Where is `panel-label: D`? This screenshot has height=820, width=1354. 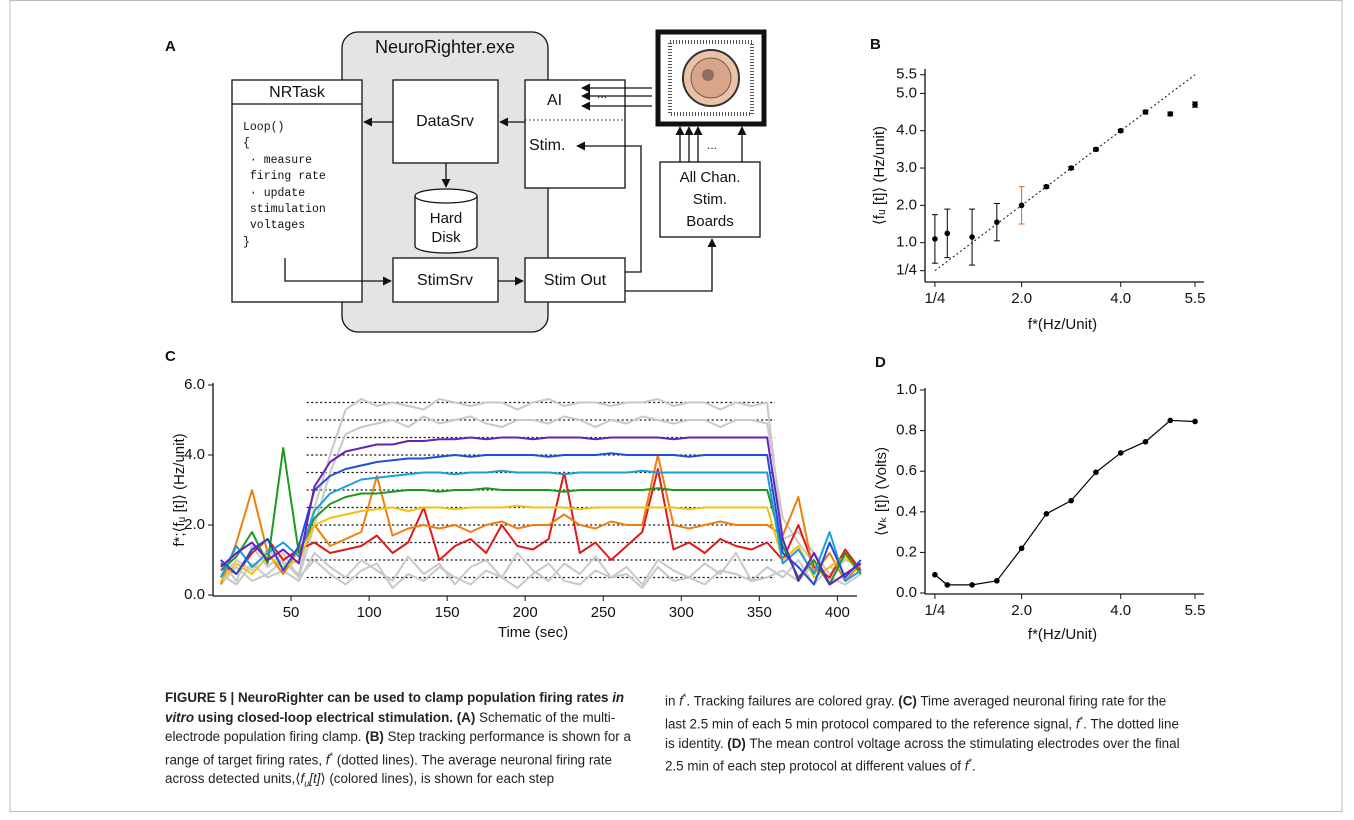
panel-label: D is located at coordinates (880, 362).